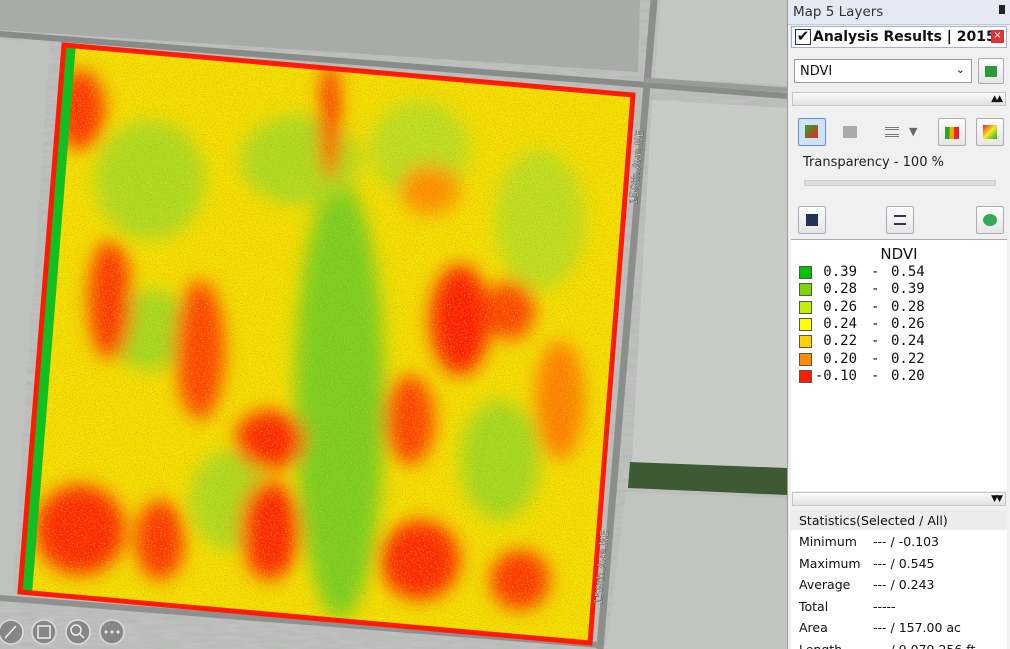  I want to click on legend-item: 0.20-0.22, so click(899, 359).